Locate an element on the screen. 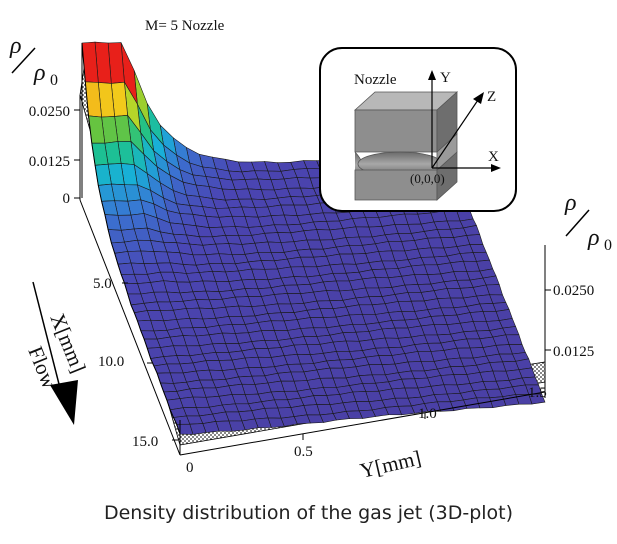  z-label-left-sub: 0 is located at coordinates (54, 80).